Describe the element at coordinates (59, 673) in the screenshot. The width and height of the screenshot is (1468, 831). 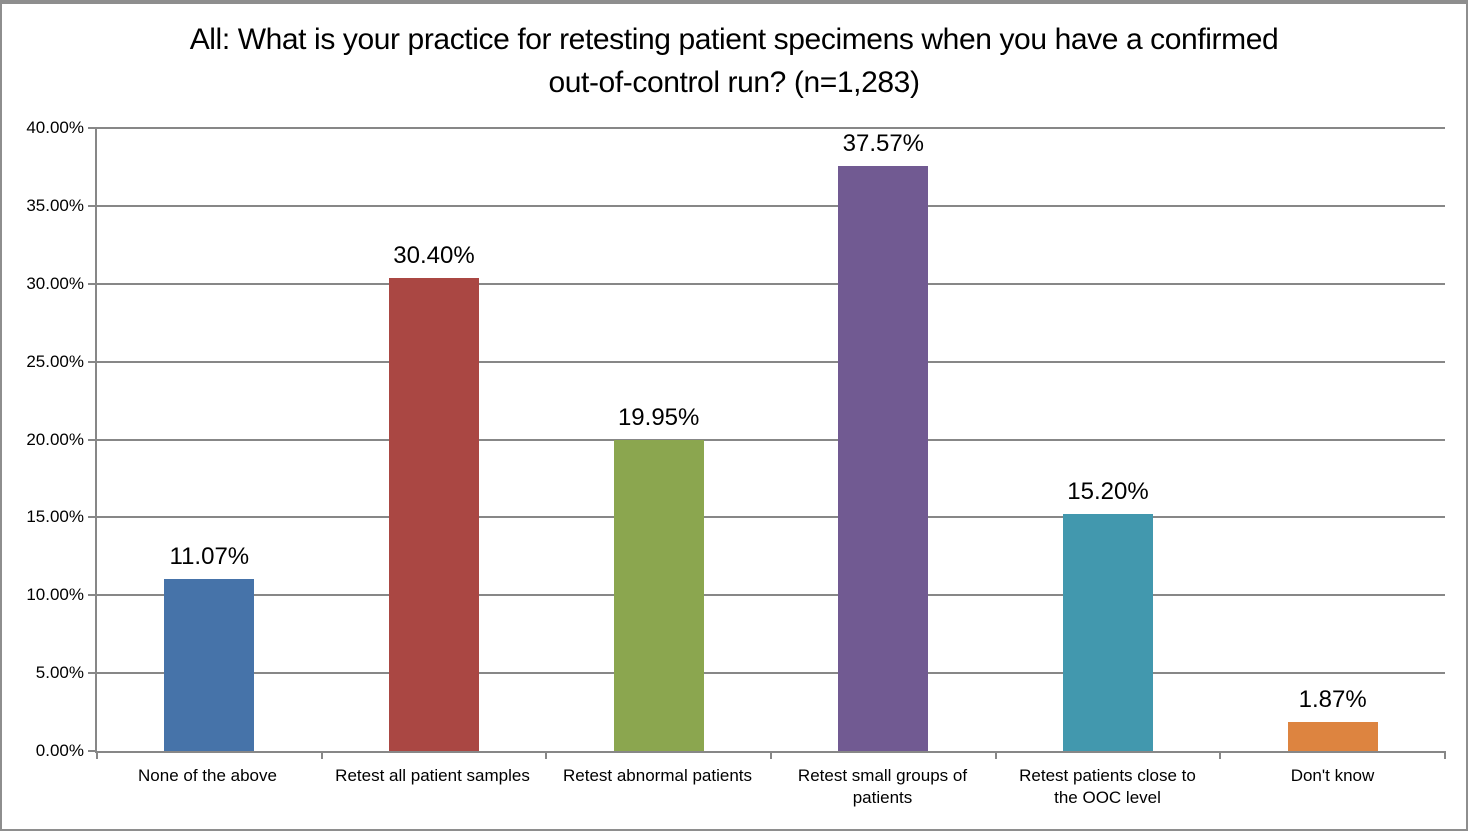
I see `y-tick-label: 5.00%` at that location.